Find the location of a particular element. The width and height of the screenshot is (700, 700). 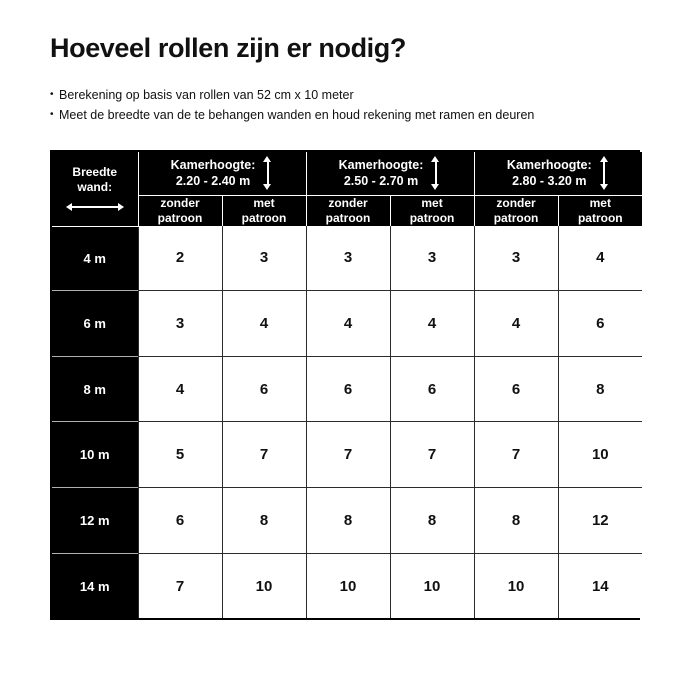

group-range: 2.80 - 3.20 m is located at coordinates (549, 181).